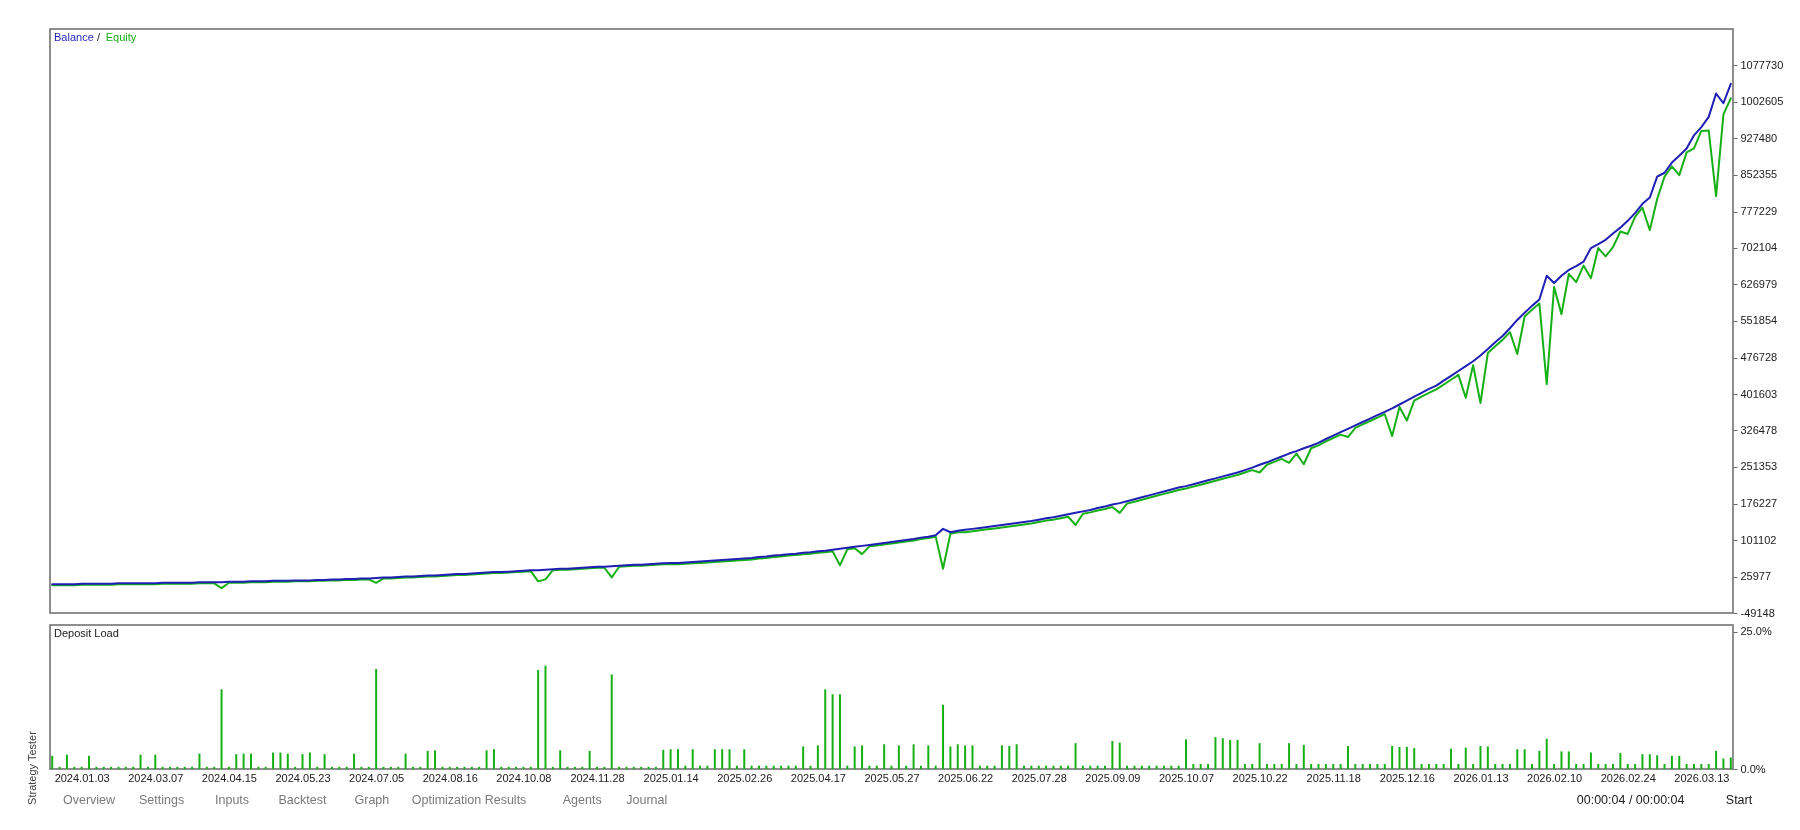 Image resolution: width=1800 pixels, height=830 pixels. Describe the element at coordinates (1756, 631) in the screenshot. I see `y-tick-label: 25.0%` at that location.